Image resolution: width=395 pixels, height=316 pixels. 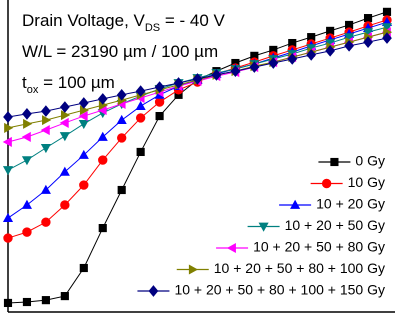 What do you see at coordinates (152, 28) in the screenshot?
I see `annotation-subscript: DS` at bounding box center [152, 28].